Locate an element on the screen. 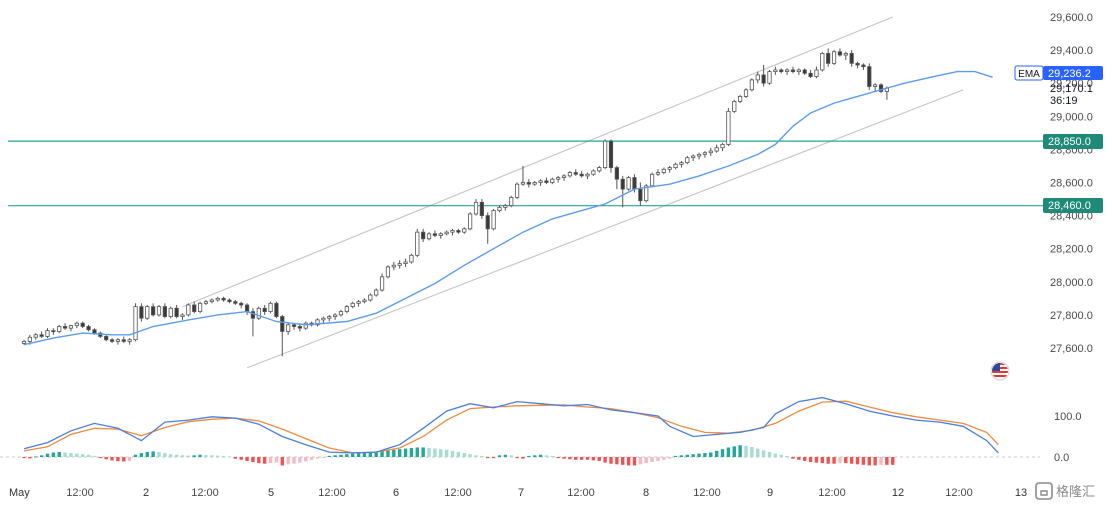  horizontal-levels is located at coordinates (525, 173).